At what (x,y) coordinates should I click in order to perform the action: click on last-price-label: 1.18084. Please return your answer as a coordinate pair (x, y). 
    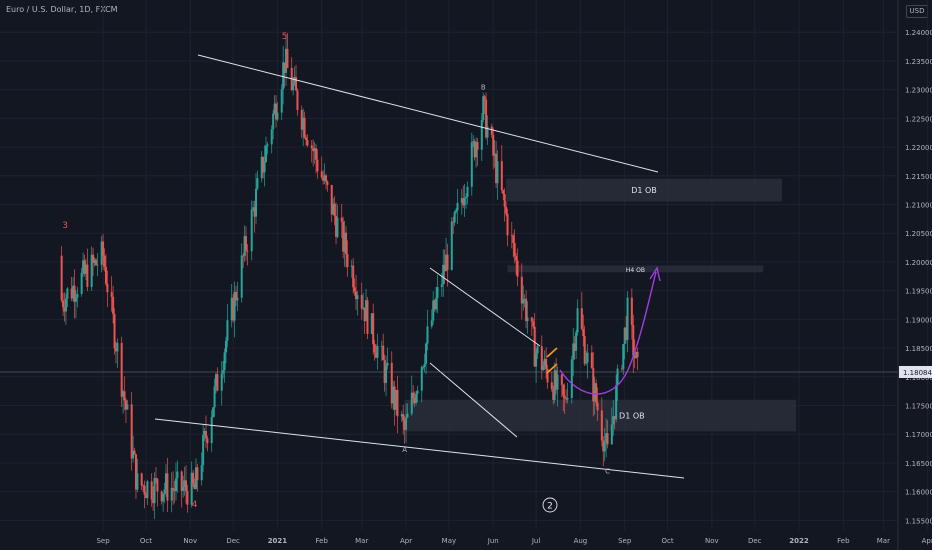
    Looking at the image, I should click on (917, 373).